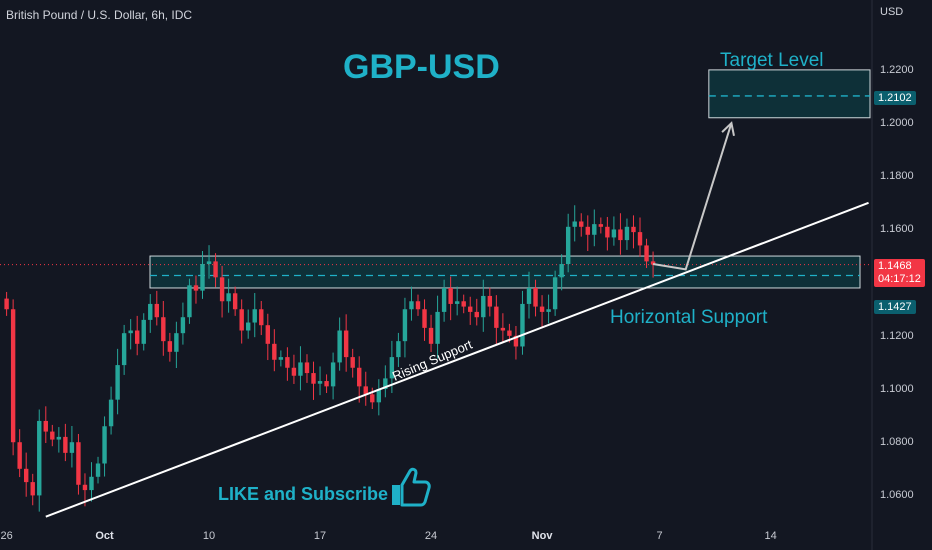 The height and width of the screenshot is (550, 932). I want to click on bar-countdown: 04:17:12, so click(899, 279).